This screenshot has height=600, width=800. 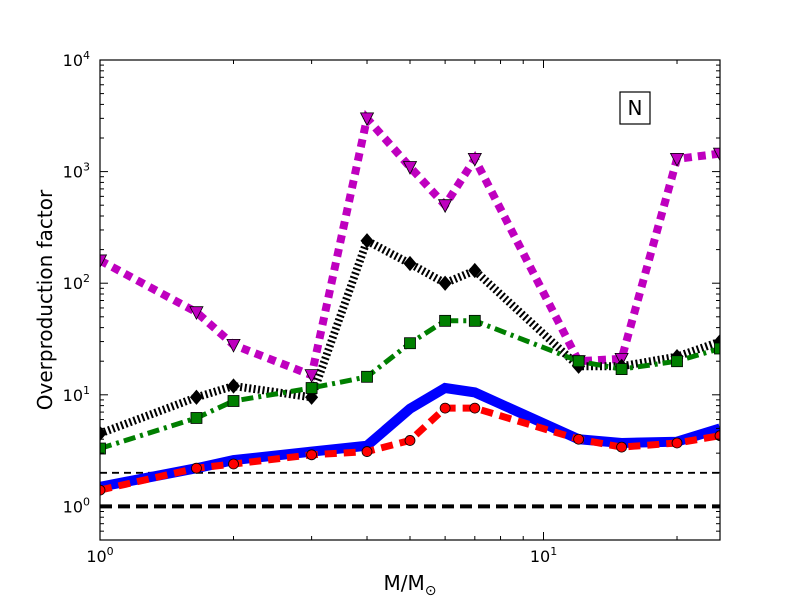 I want to click on y-tick-label-exp-0: 0, so click(x=86, y=501).